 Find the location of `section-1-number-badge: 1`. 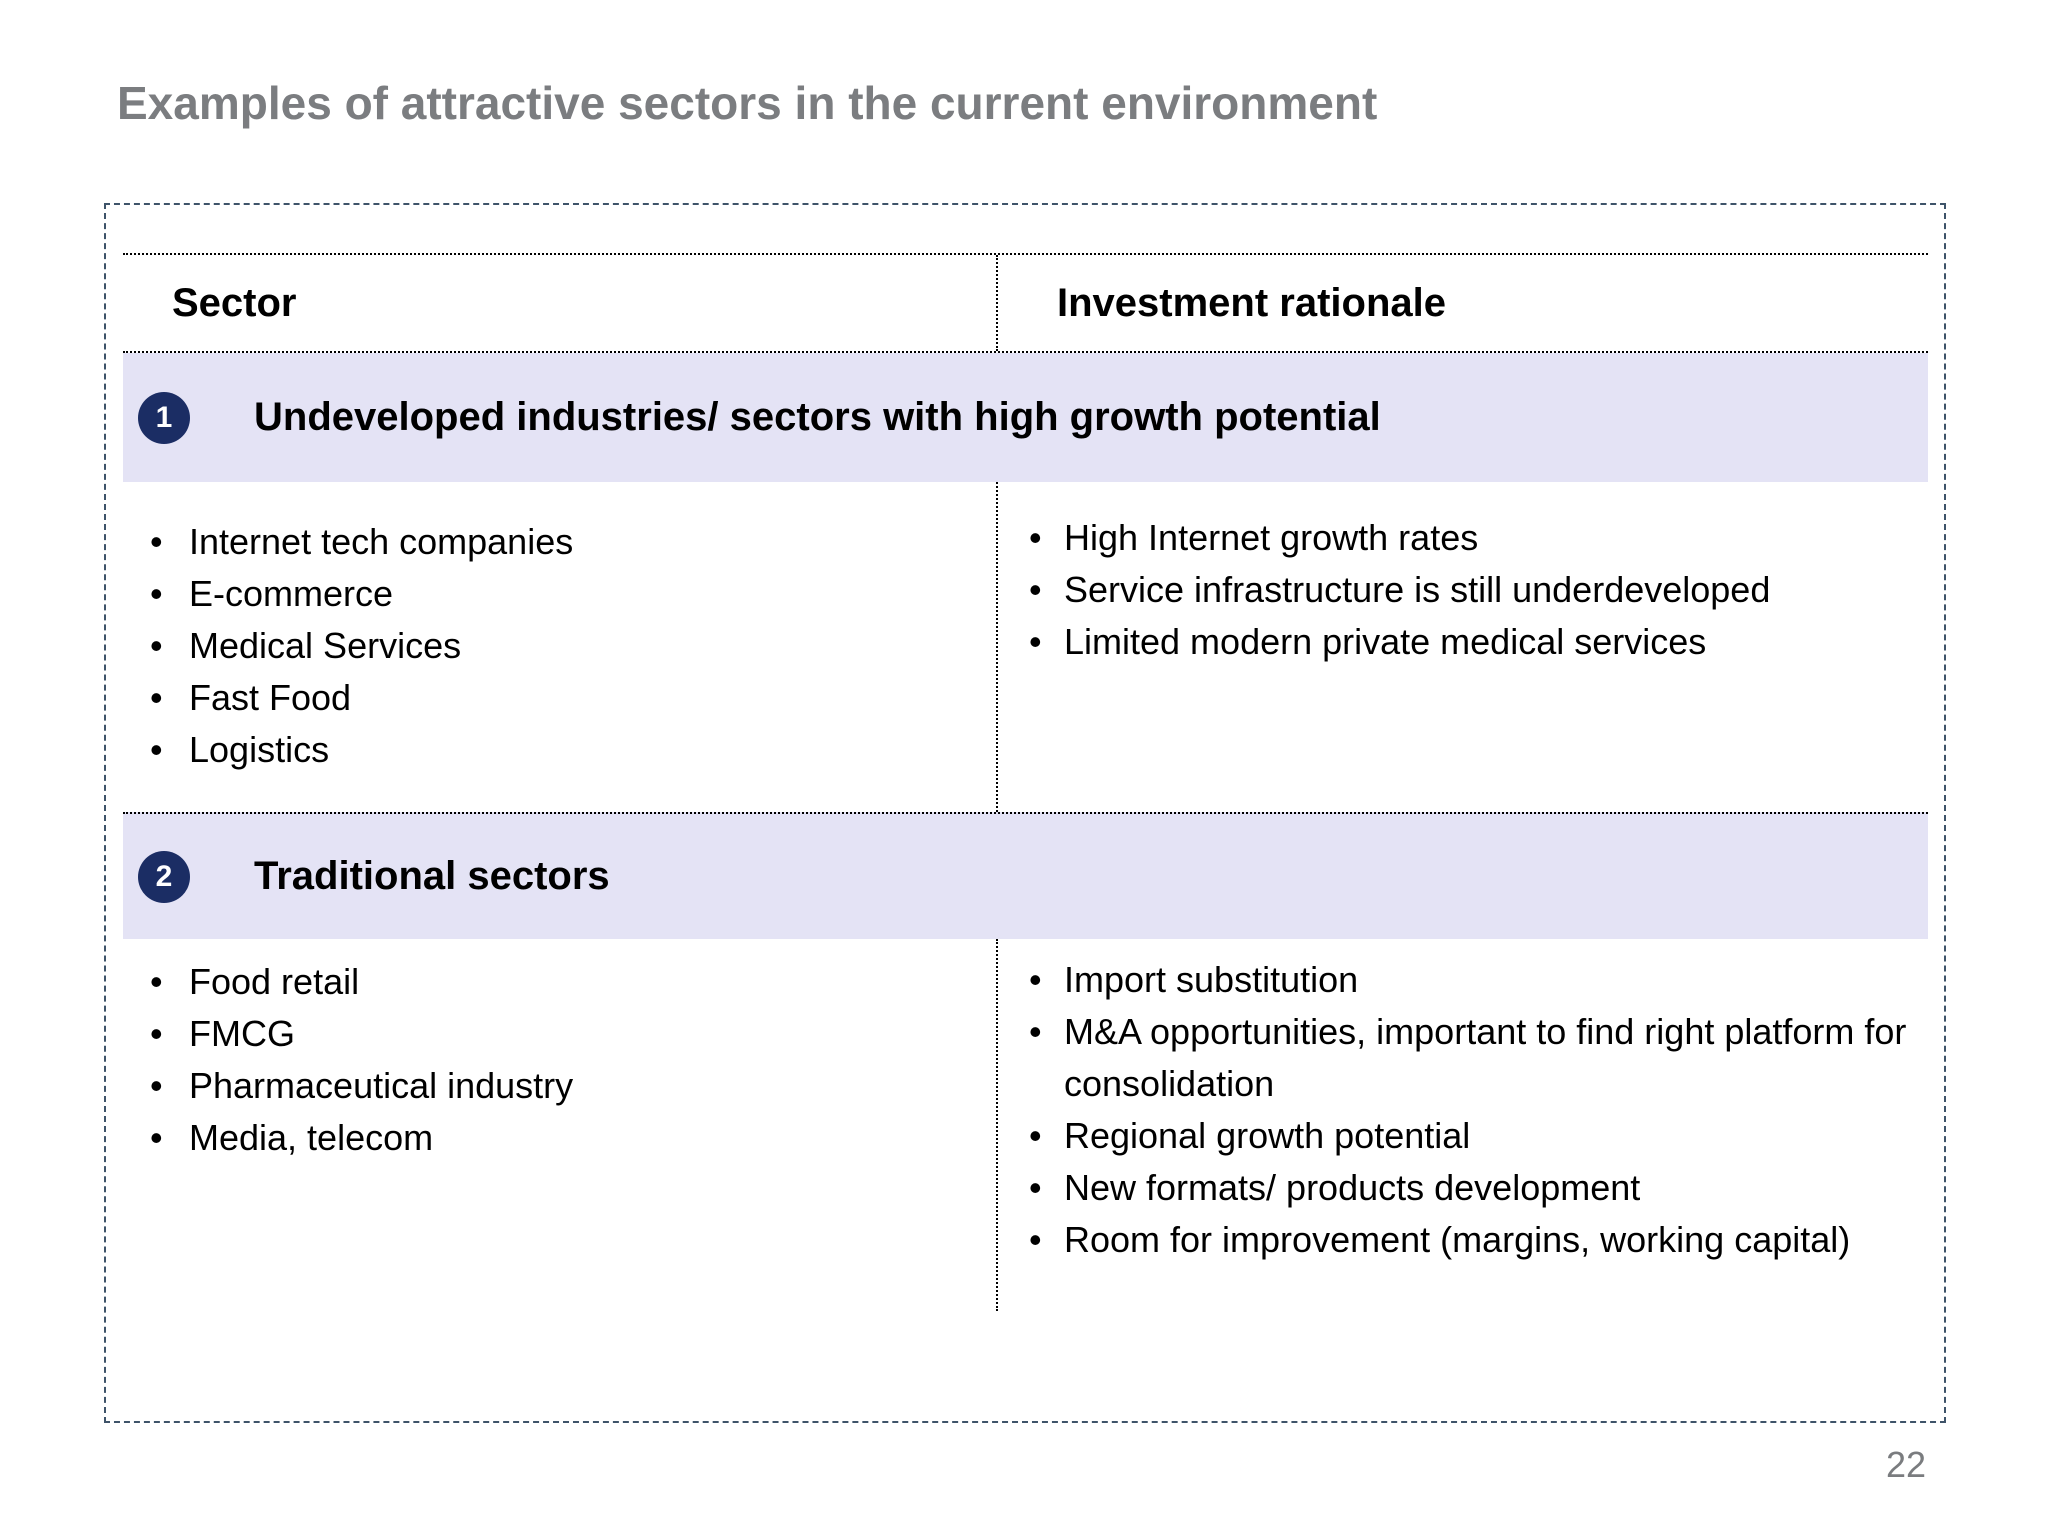

section-1-number-badge: 1 is located at coordinates (164, 417).